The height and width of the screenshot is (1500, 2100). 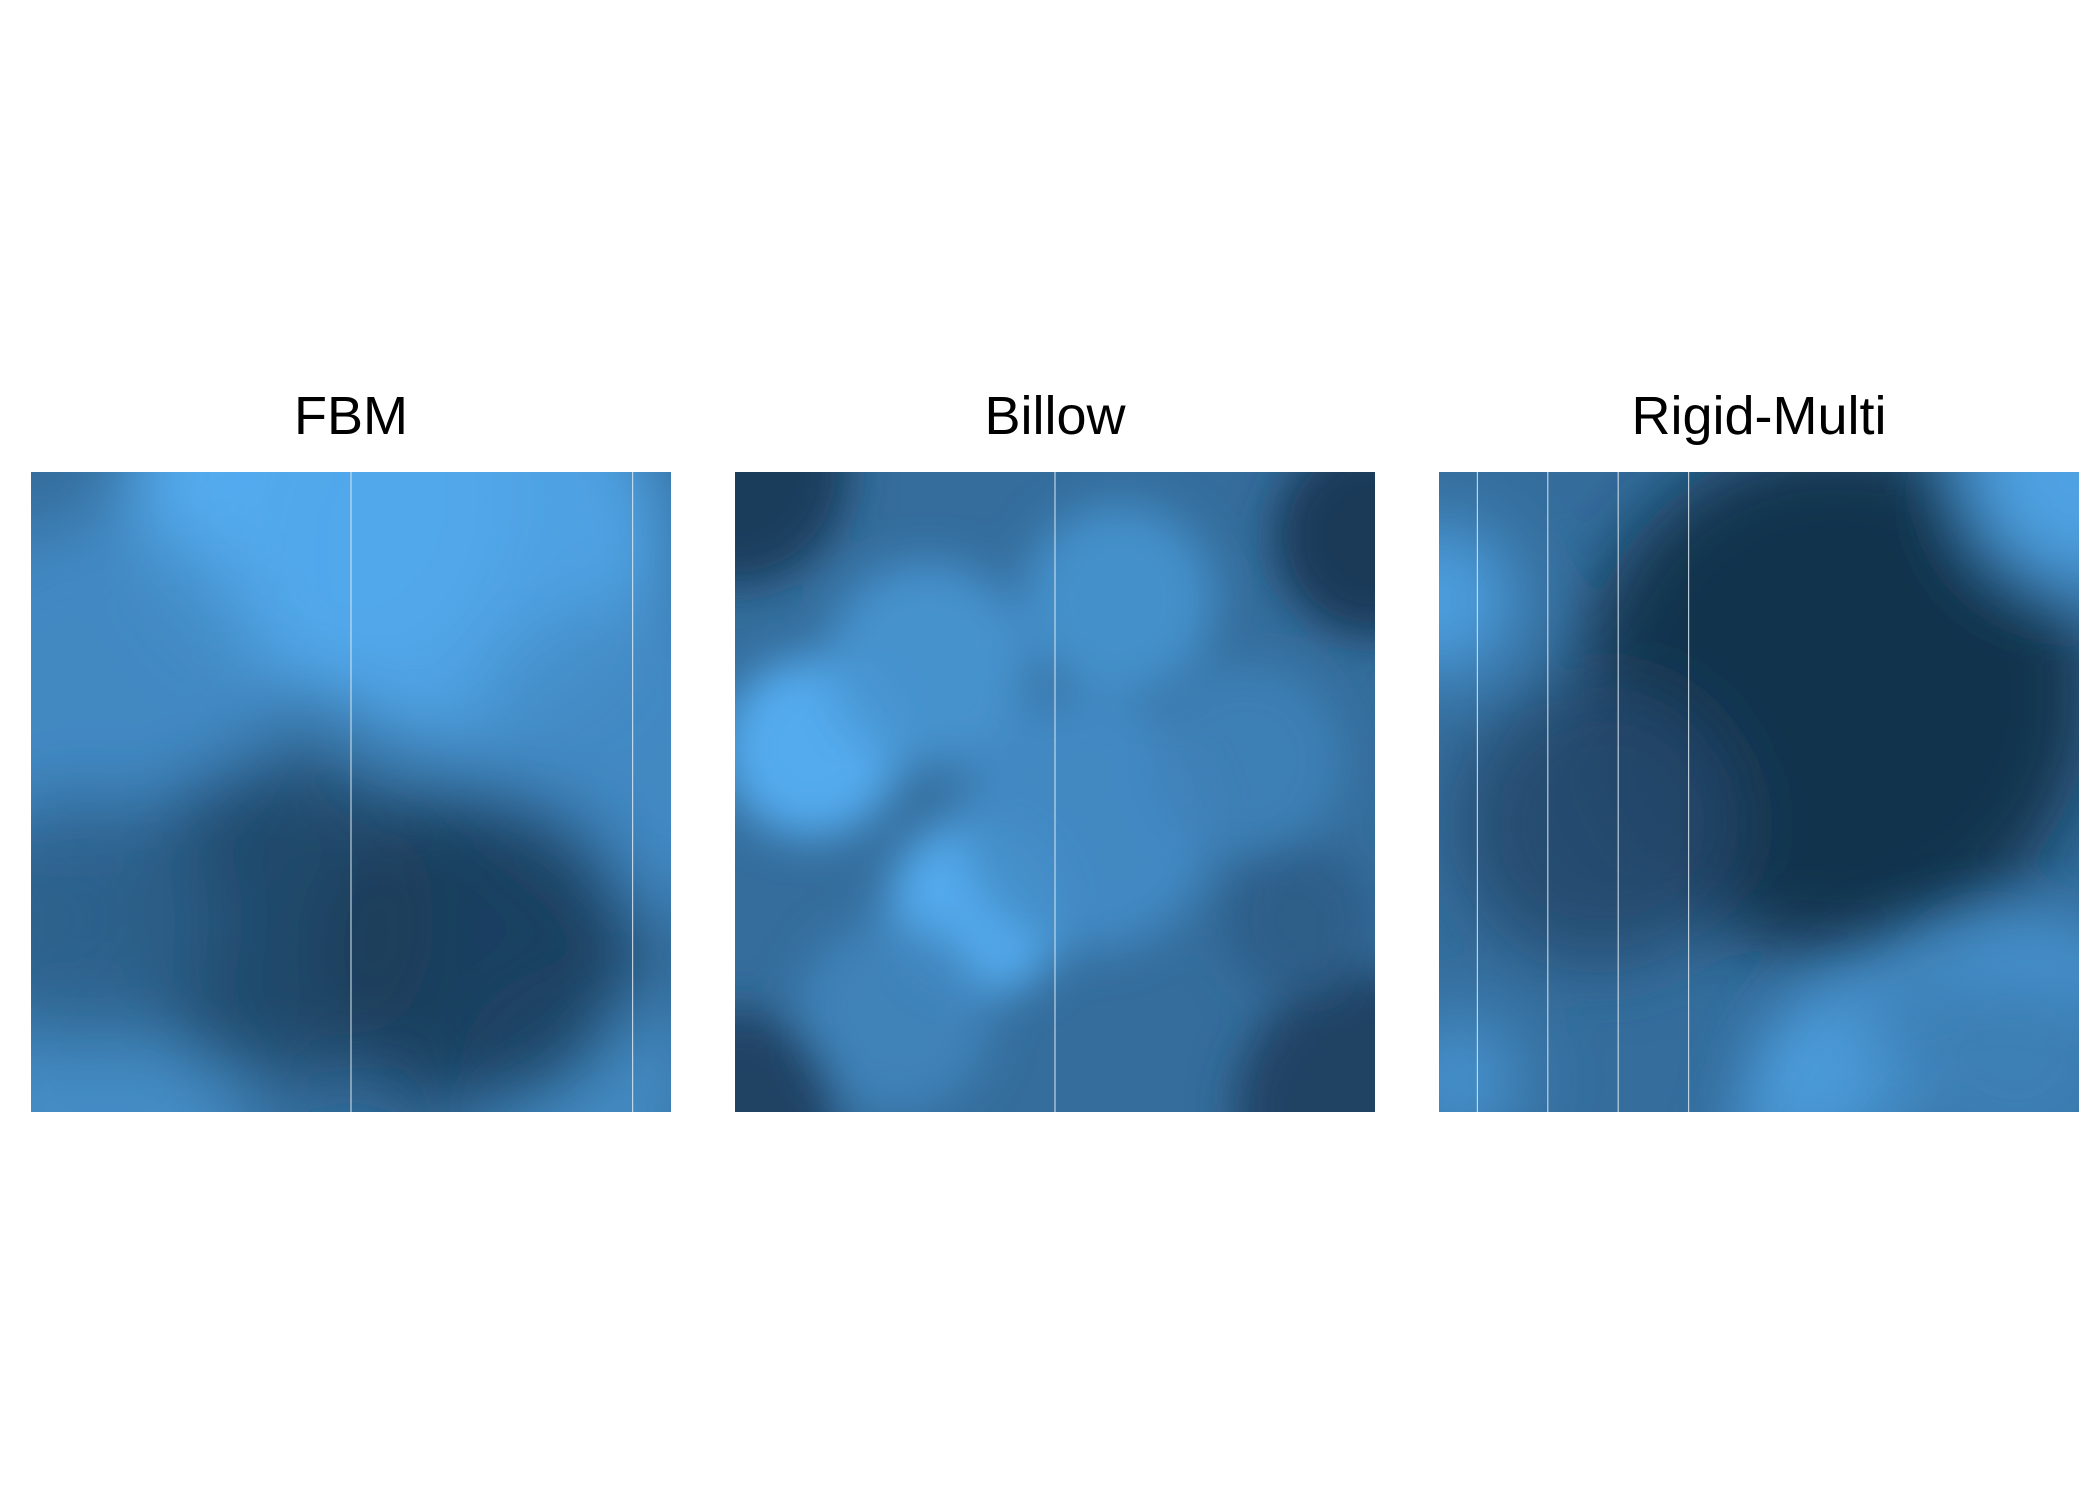 I want to click on heatmap-fbm, so click(x=351, y=792).